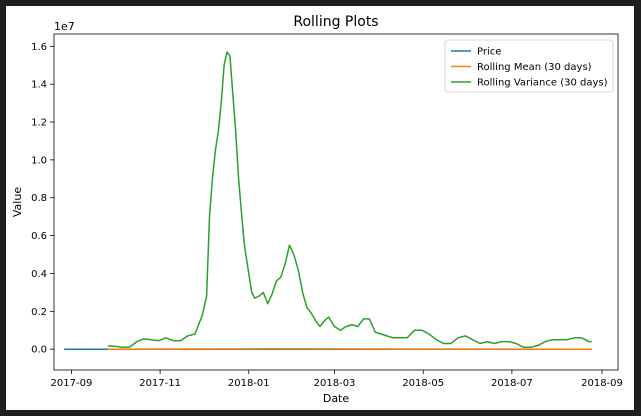  What do you see at coordinates (39, 312) in the screenshot?
I see `y-tick-label: 0.2` at bounding box center [39, 312].